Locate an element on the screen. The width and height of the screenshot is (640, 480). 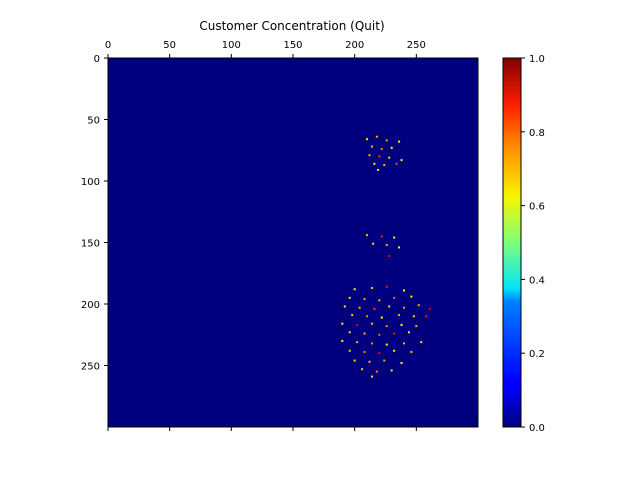
y-tick-label: 150 is located at coordinates (90, 244).